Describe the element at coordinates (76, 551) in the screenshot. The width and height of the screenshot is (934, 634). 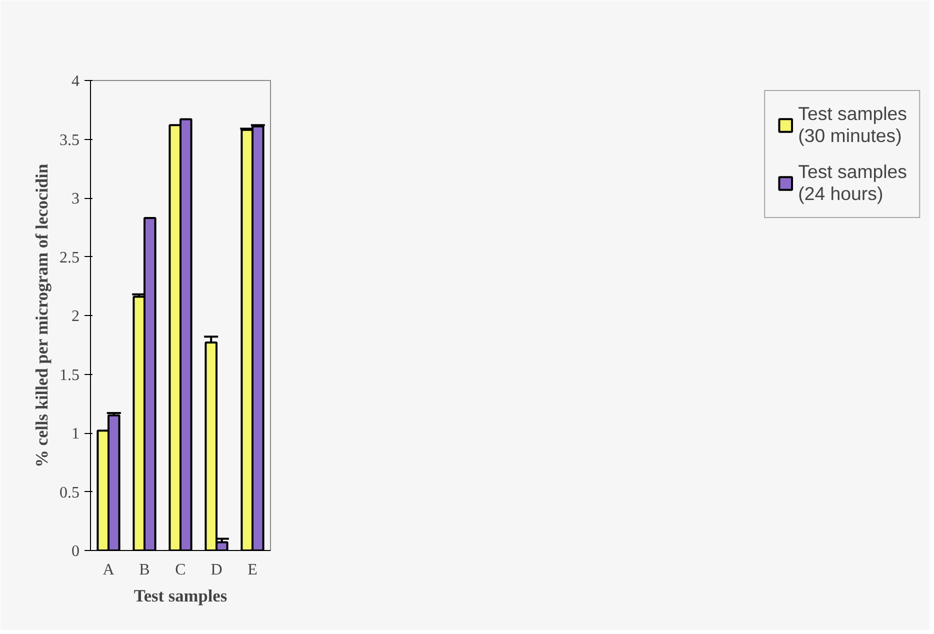
I see `y-tick-label: 0` at that location.